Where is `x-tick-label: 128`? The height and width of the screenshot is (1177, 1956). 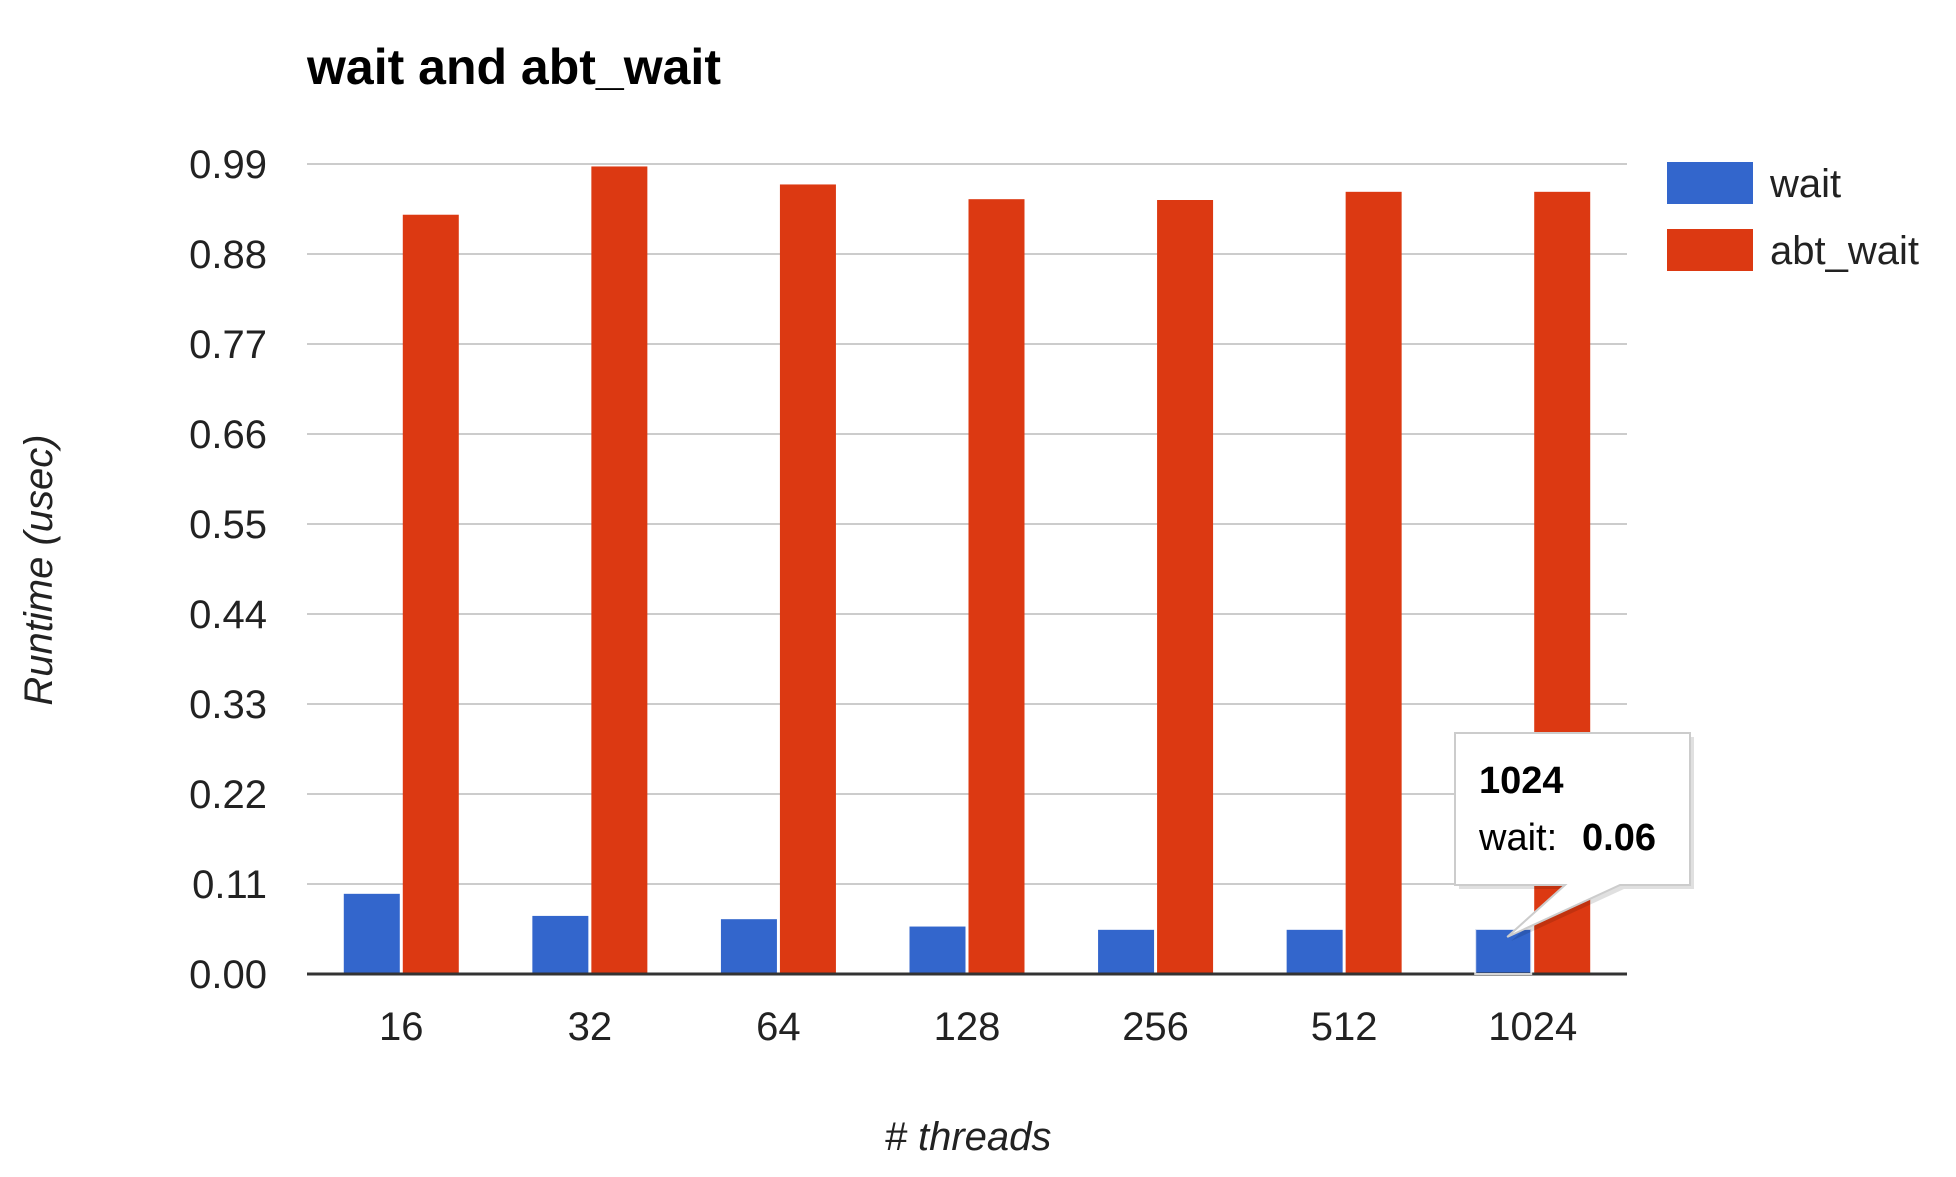
x-tick-label: 128 is located at coordinates (967, 1027).